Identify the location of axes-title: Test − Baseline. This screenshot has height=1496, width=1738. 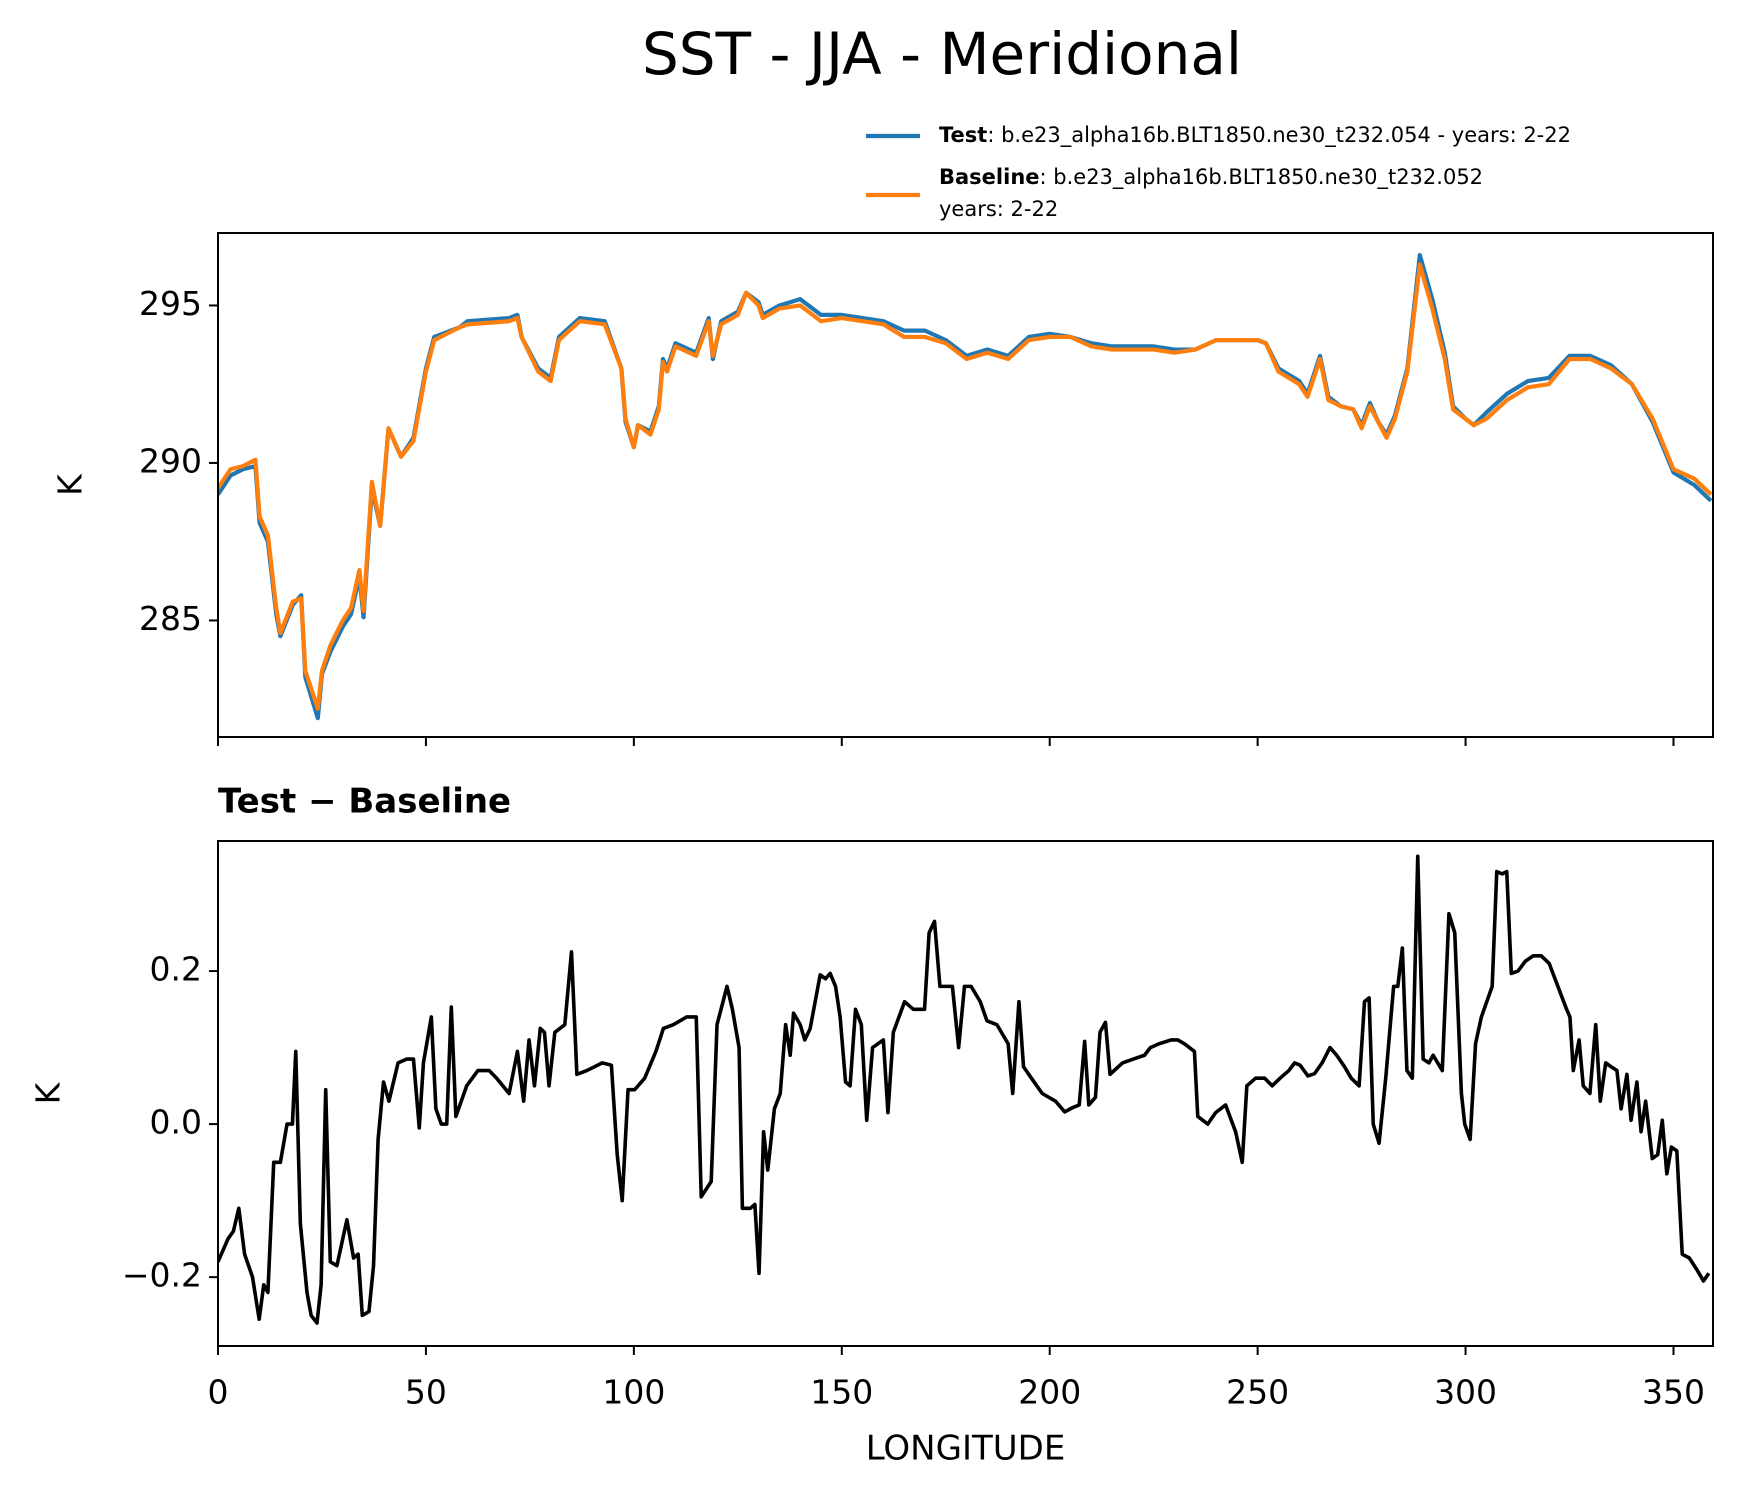
(364, 802).